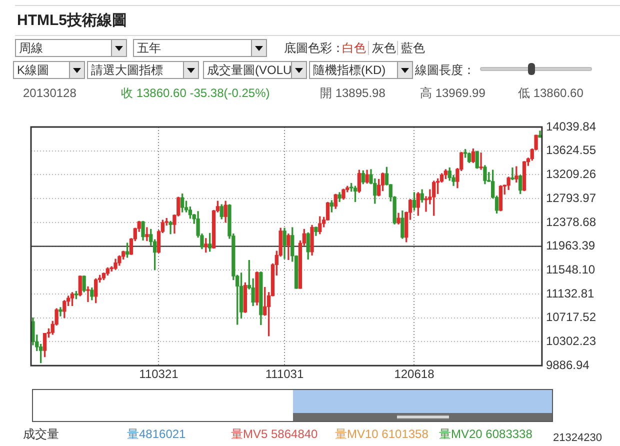 The width and height of the screenshot is (620, 446). I want to click on dropdown: K線圖, so click(49, 70).